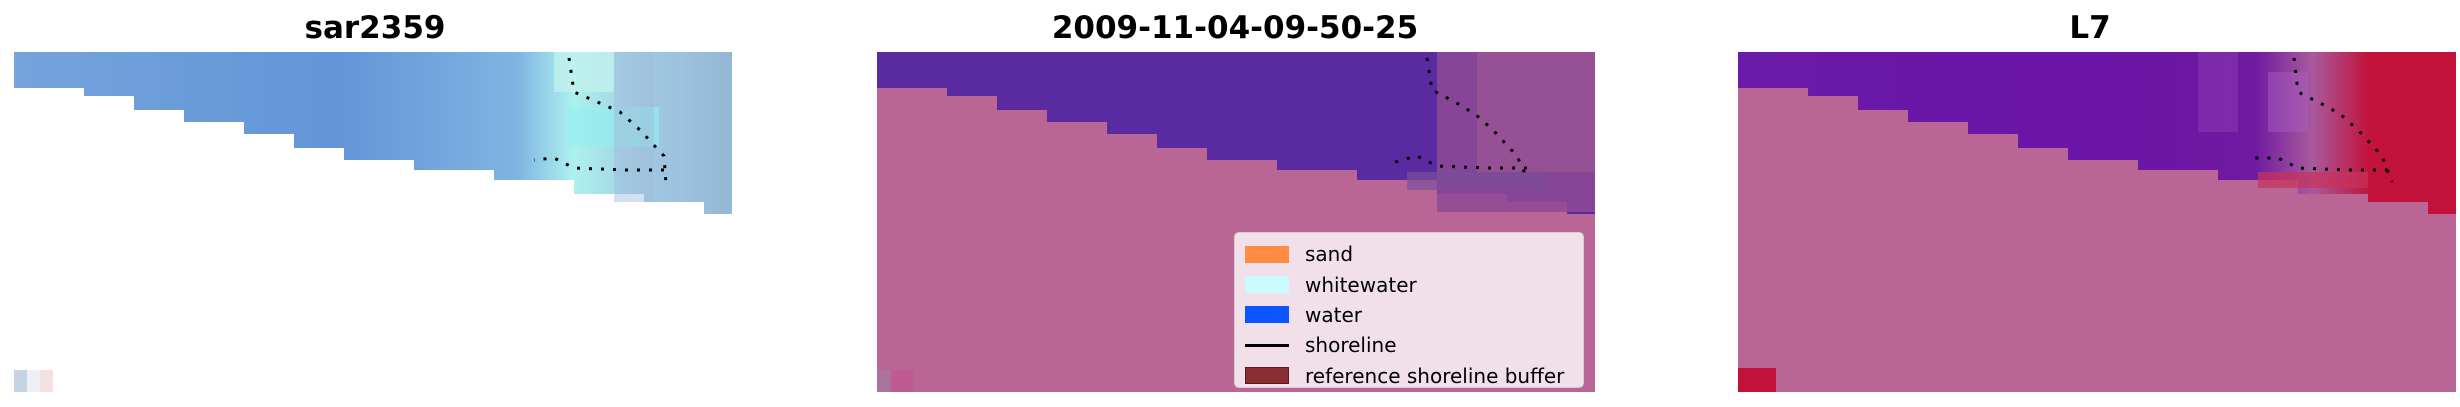 This screenshot has height=407, width=2460. Describe the element at coordinates (1435, 375) in the screenshot. I see `legend-label: reference shoreline buffer` at that location.